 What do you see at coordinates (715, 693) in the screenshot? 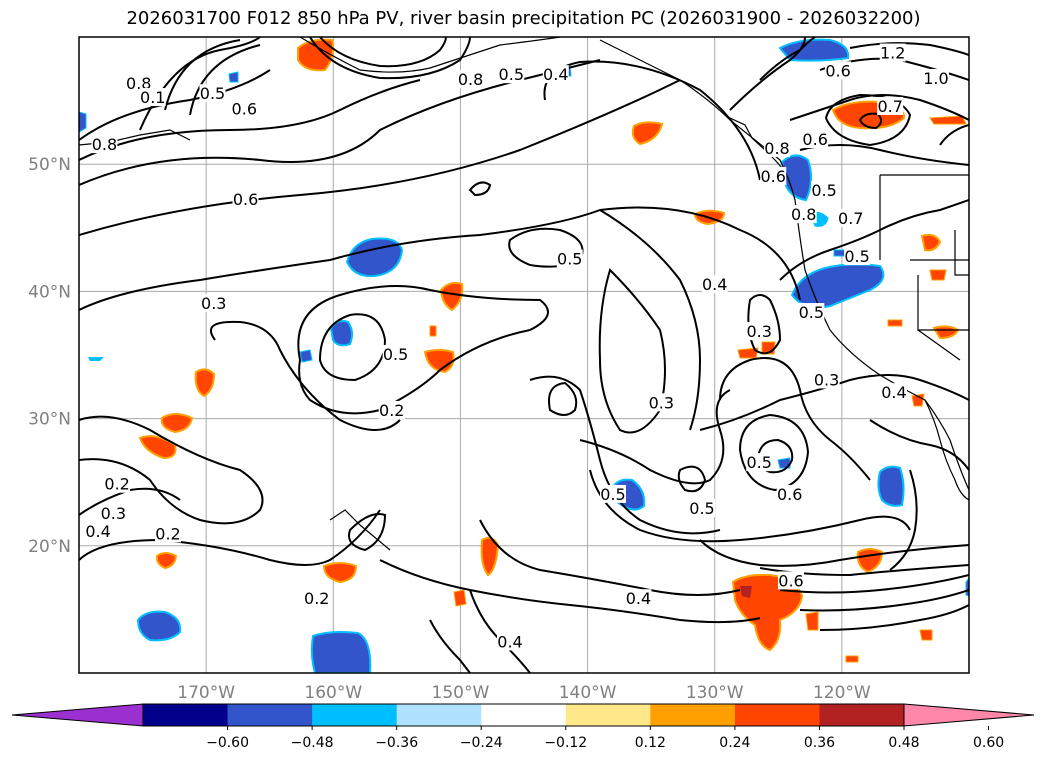
I see `lon-label: 130°W` at bounding box center [715, 693].